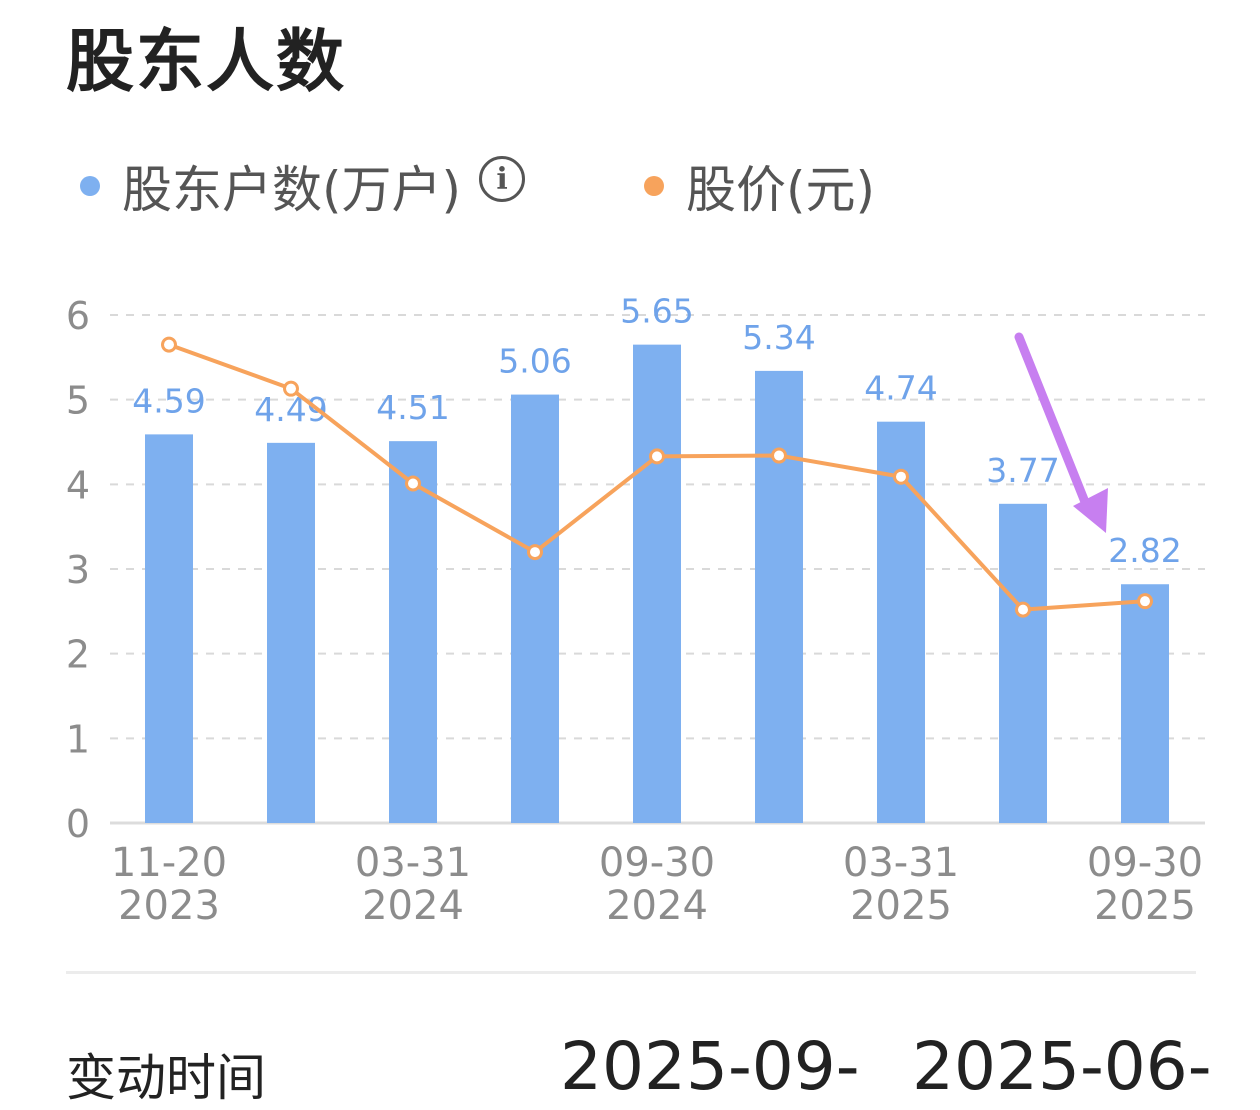 The image size is (1260, 1110). What do you see at coordinates (656, 311) in the screenshot?
I see `bar-value-label: 5.65` at bounding box center [656, 311].